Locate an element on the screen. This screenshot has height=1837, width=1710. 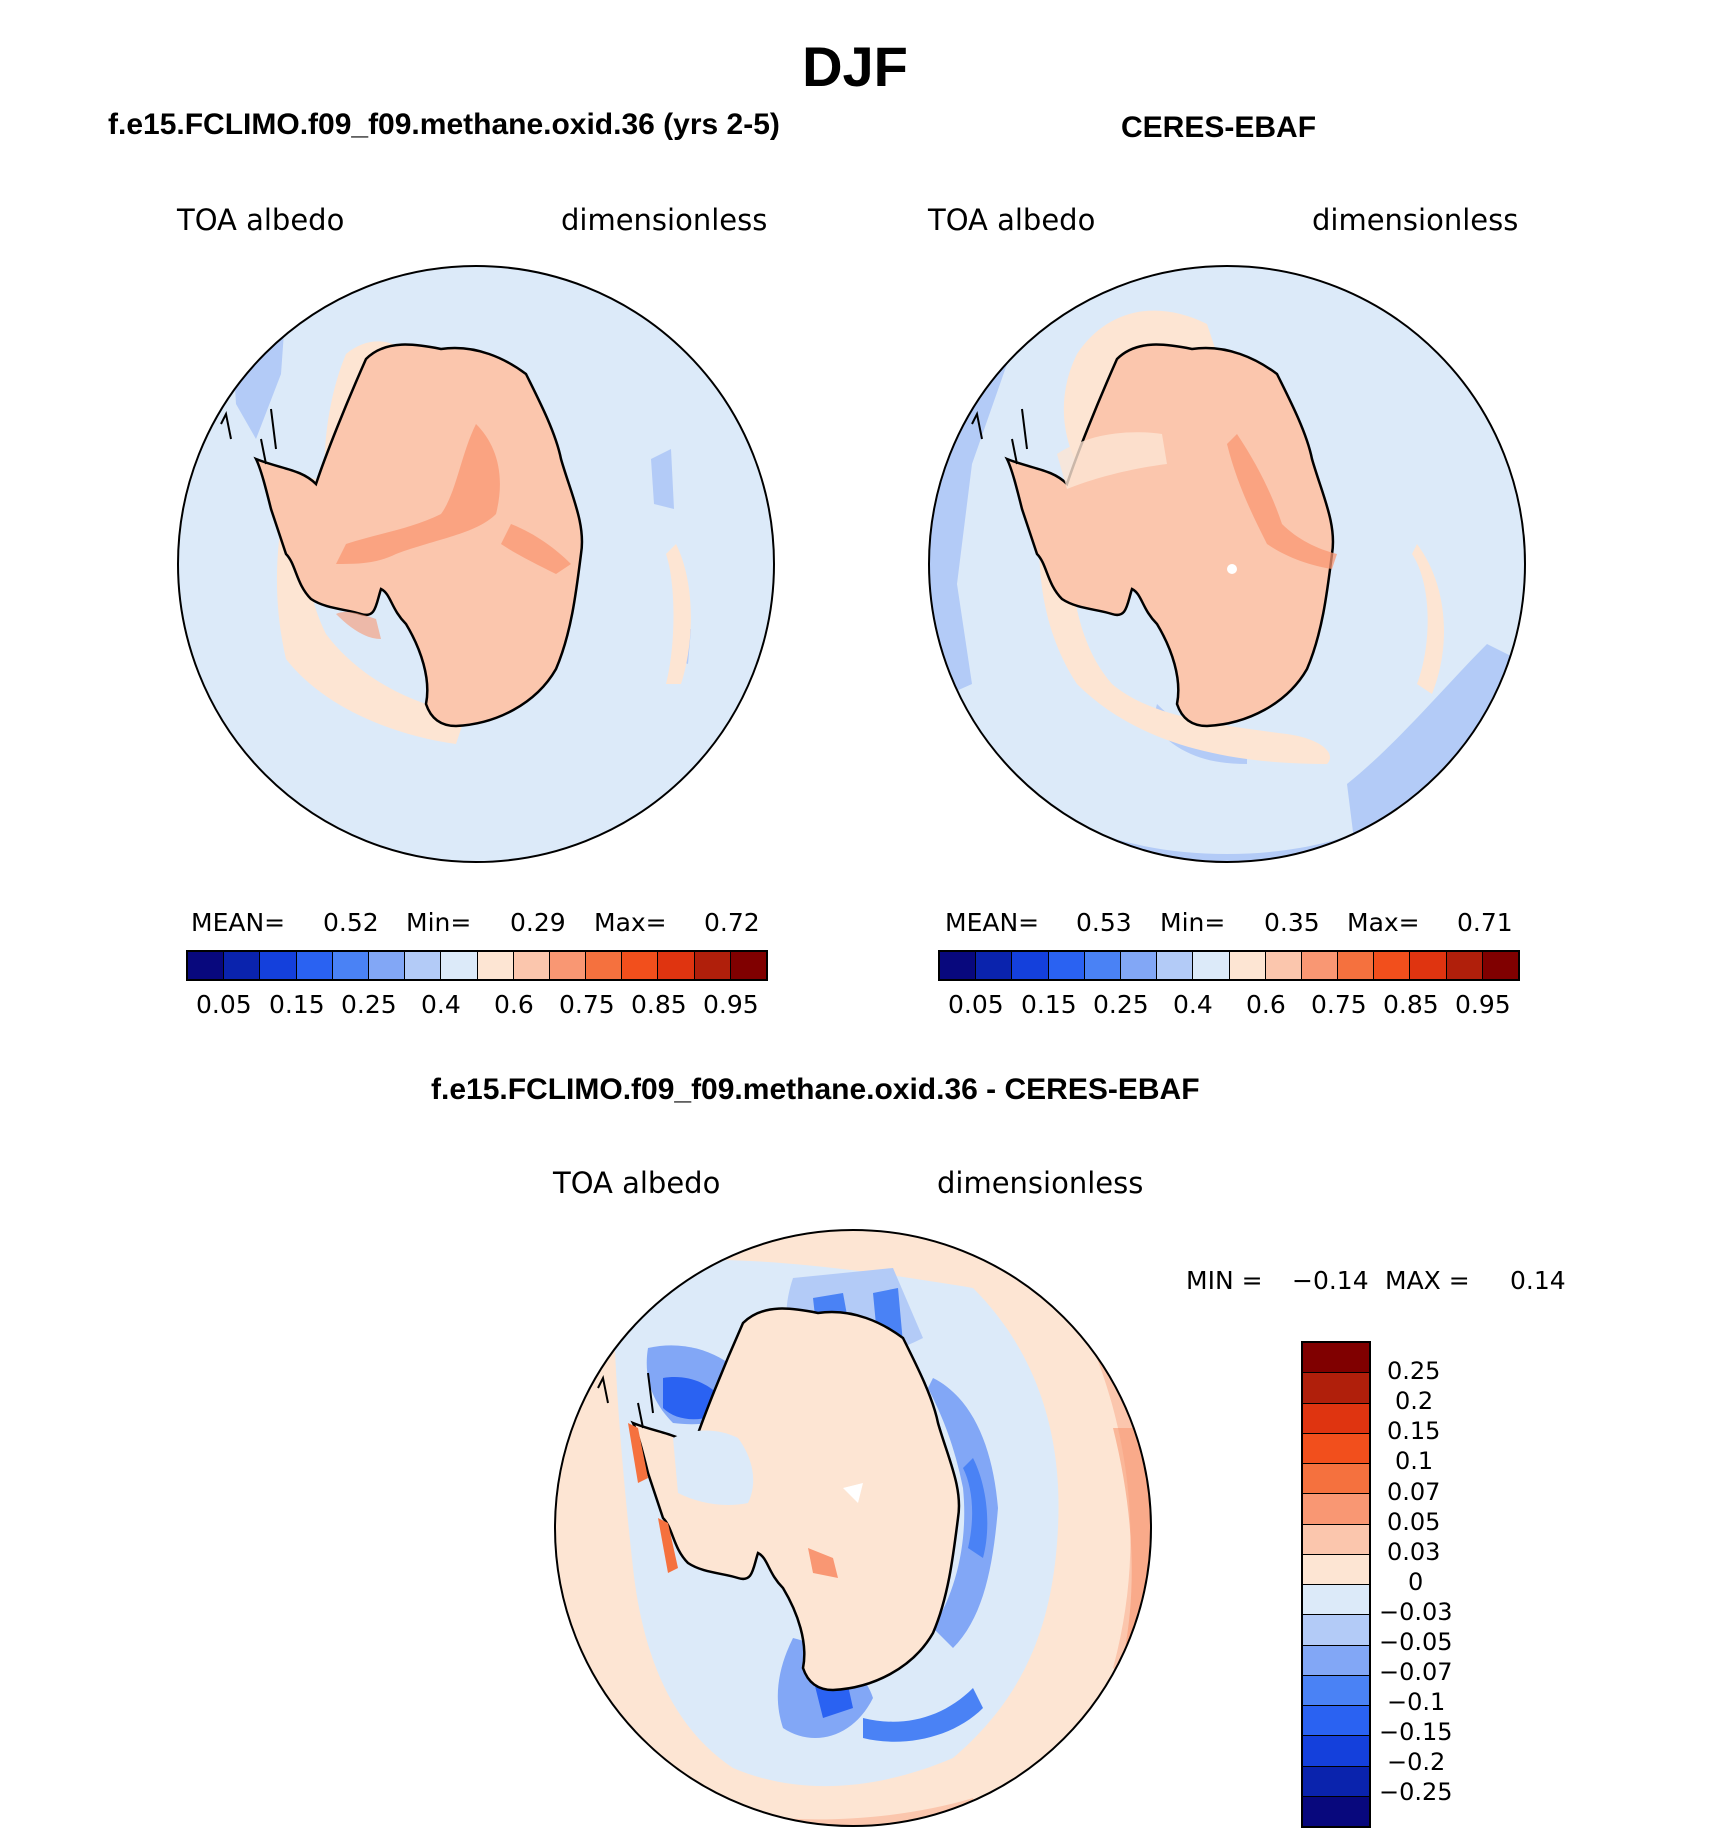
panel2-max: 0.71 is located at coordinates (1485, 922).